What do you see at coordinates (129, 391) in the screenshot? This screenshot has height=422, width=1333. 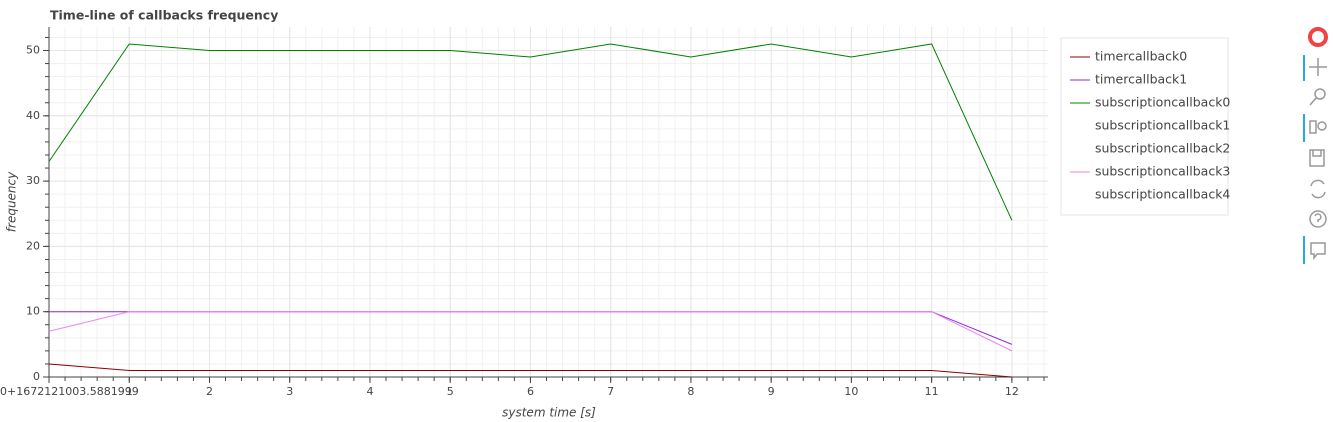 I see `x-tick-label: 1` at bounding box center [129, 391].